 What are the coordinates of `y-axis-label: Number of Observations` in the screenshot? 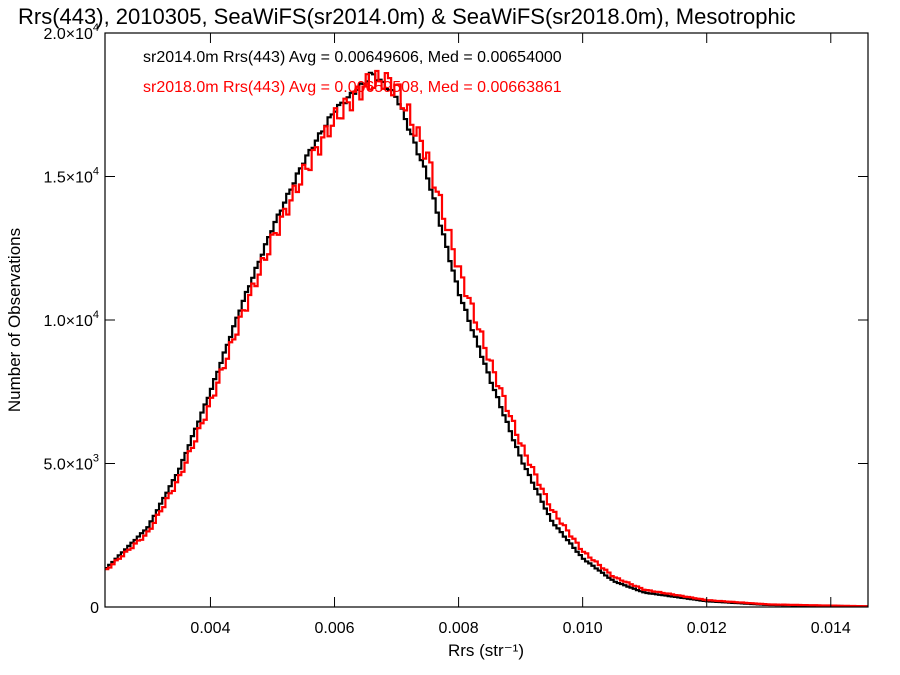 It's located at (14, 320).